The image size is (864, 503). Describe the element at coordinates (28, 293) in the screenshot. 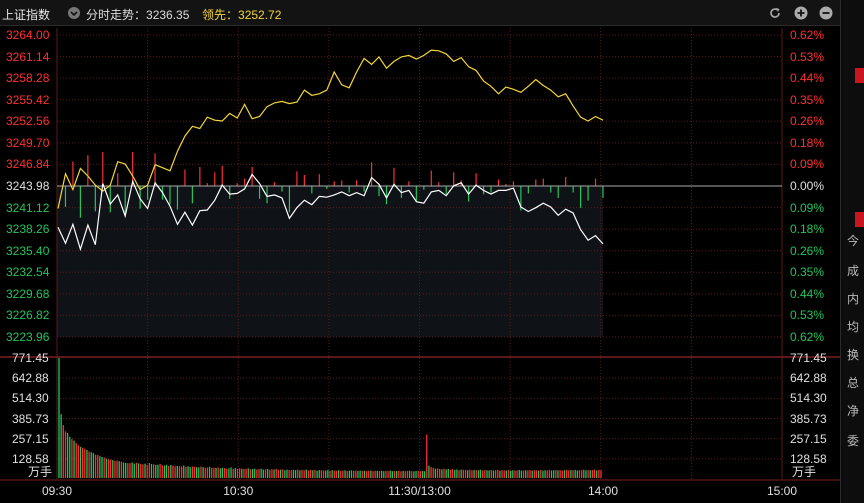

I see `price-label-left: 3229.68` at that location.